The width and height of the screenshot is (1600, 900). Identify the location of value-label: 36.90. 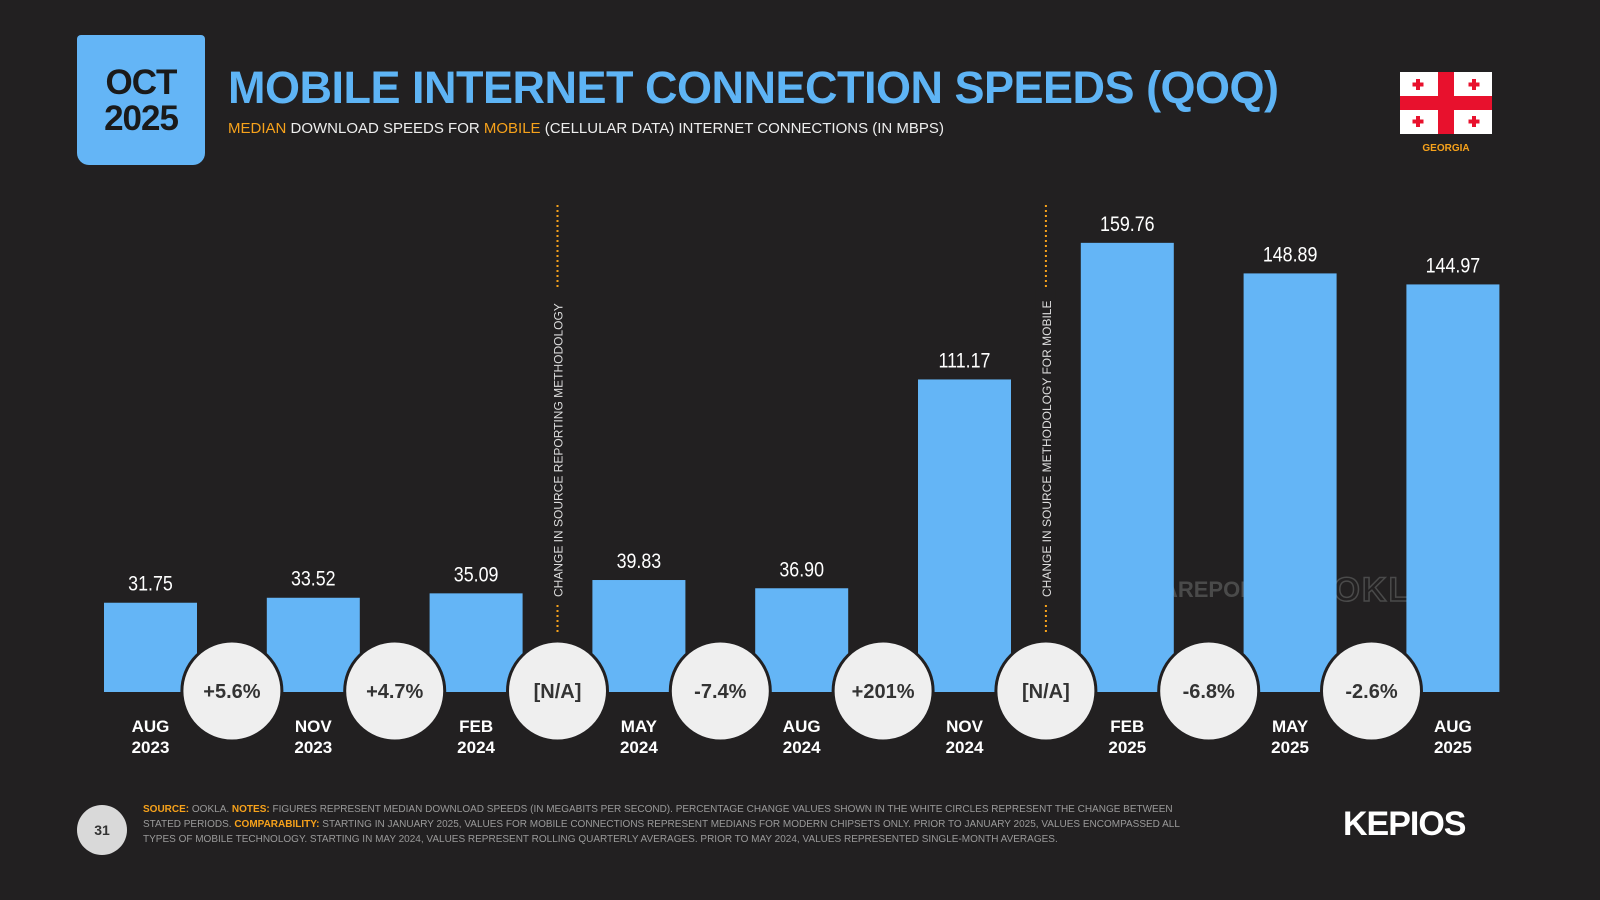
(801, 570).